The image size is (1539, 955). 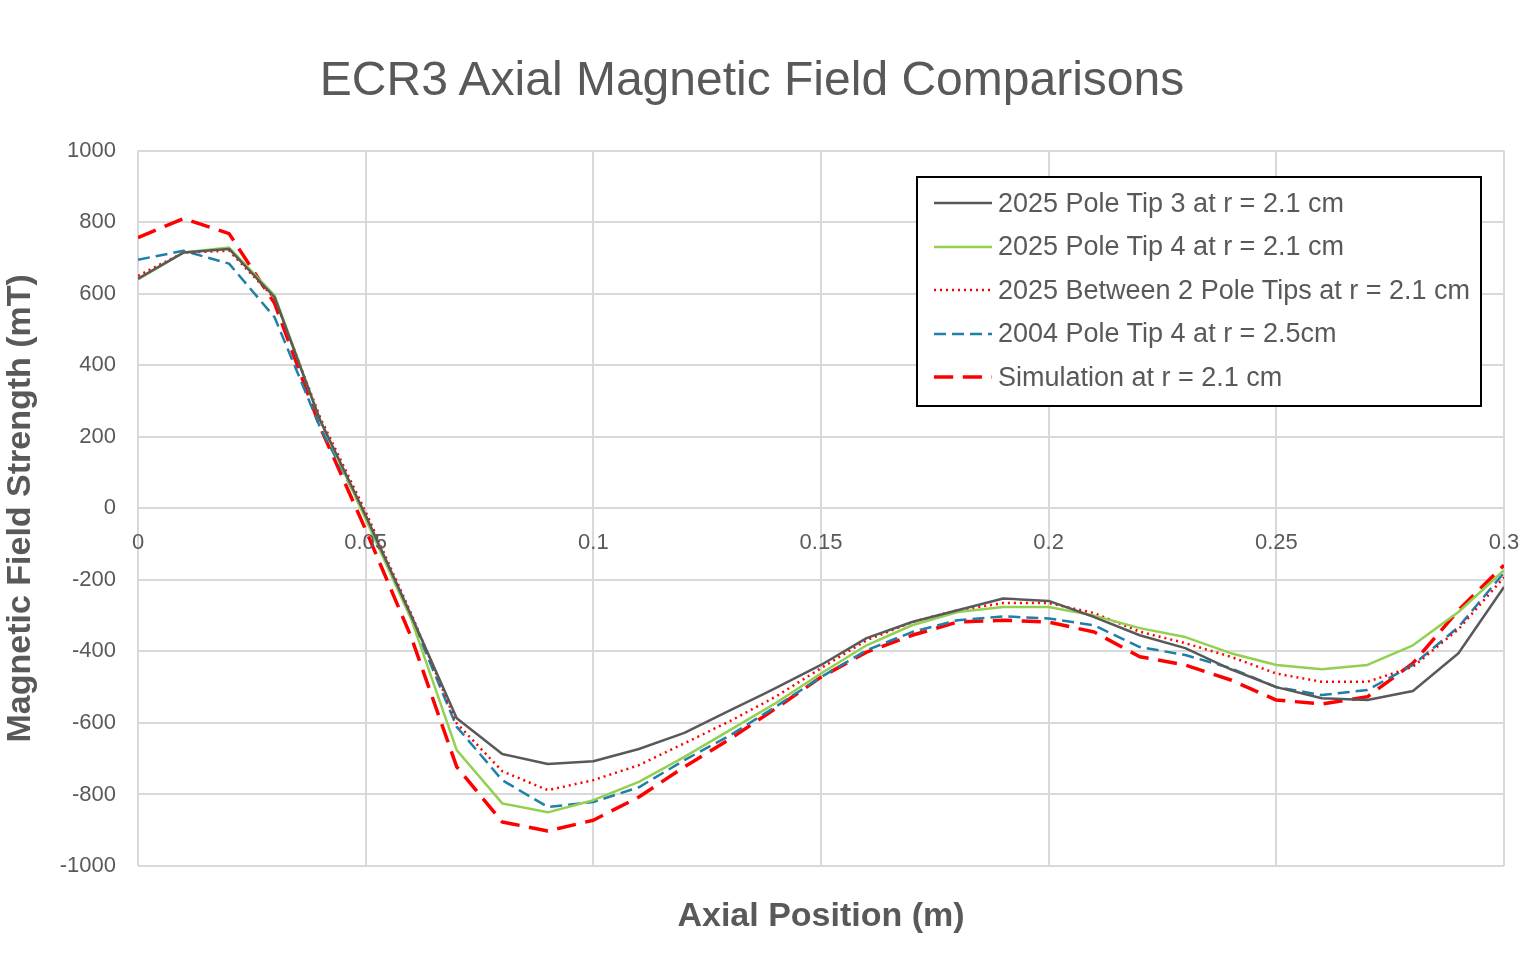 What do you see at coordinates (93, 578) in the screenshot?
I see `y-tick-label: -200` at bounding box center [93, 578].